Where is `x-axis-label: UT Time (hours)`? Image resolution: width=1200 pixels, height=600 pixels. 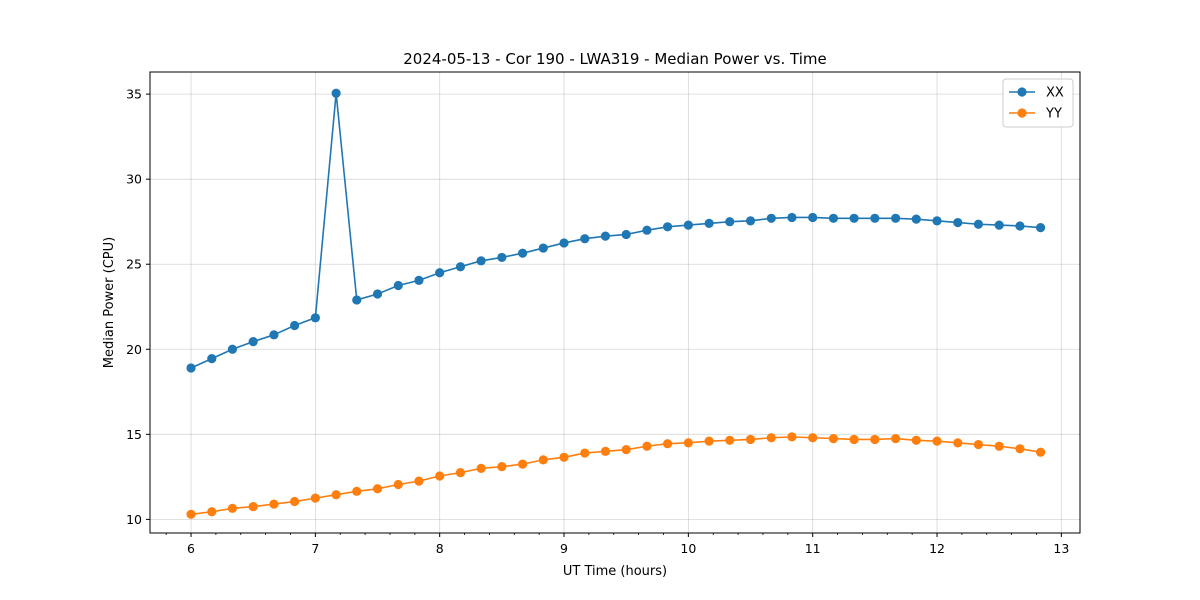 x-axis-label: UT Time (hours) is located at coordinates (615, 571).